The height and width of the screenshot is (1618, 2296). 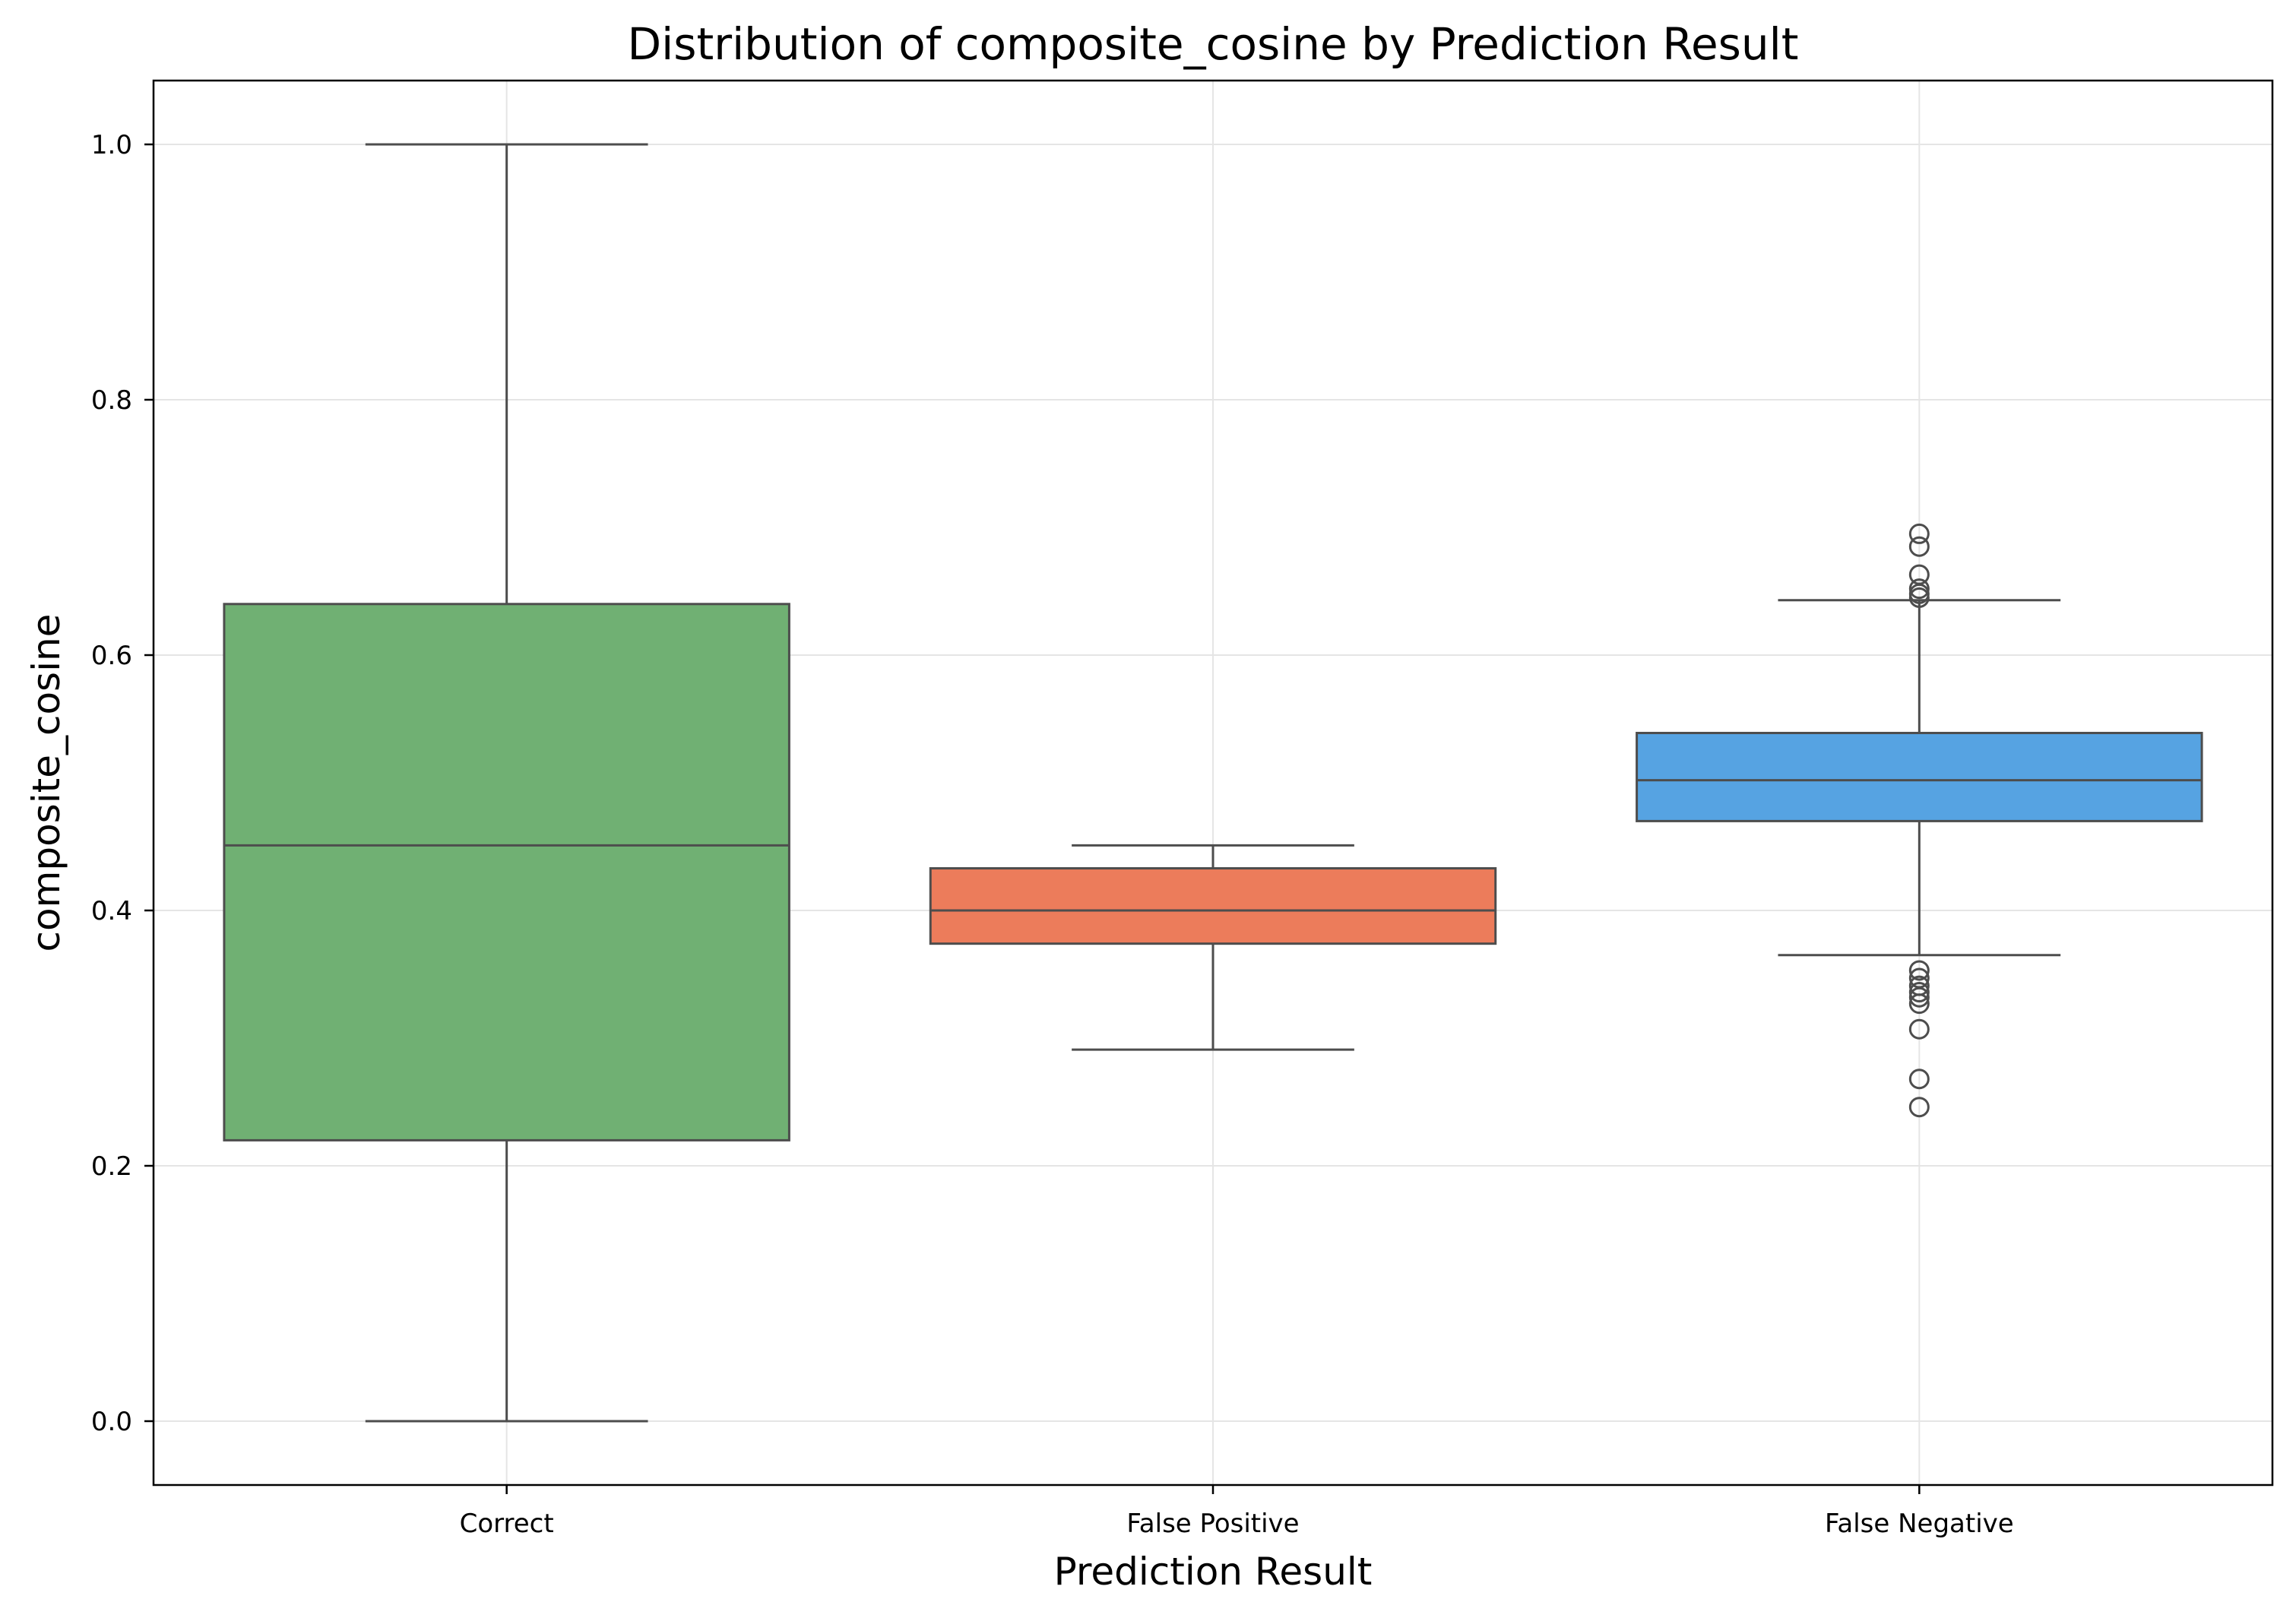 What do you see at coordinates (112, 656) in the screenshot?
I see `y-tick-label: 0.6` at bounding box center [112, 656].